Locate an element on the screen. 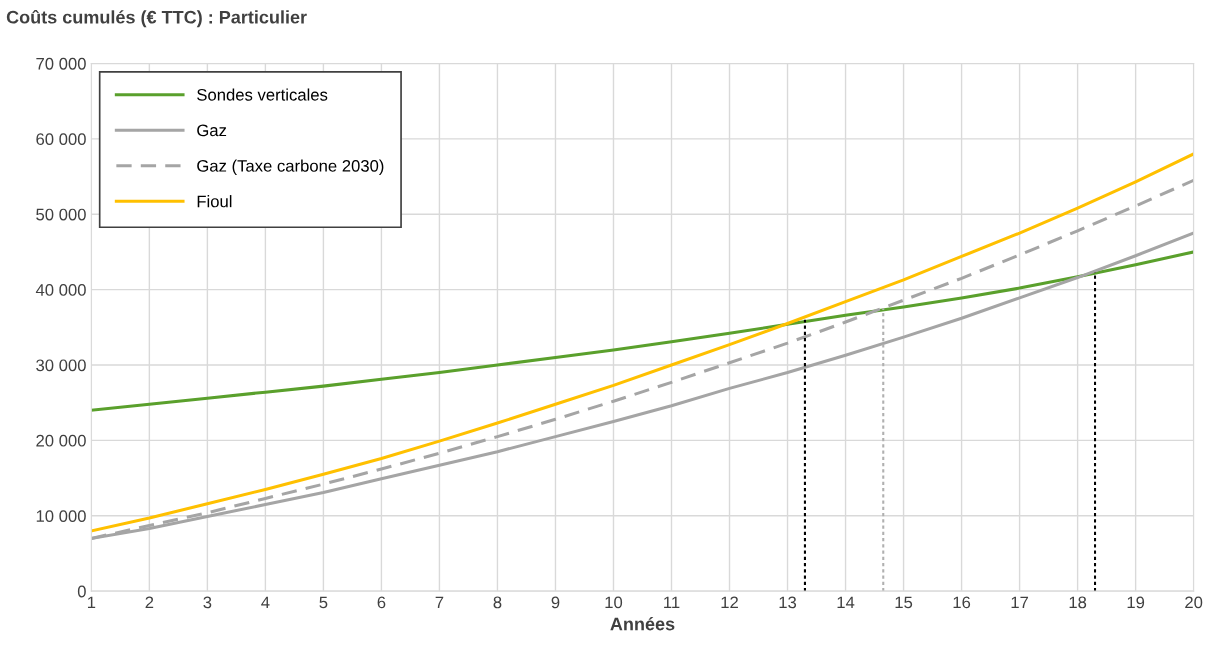 The height and width of the screenshot is (668, 1218). x-tick-label: 17 is located at coordinates (1020, 602).